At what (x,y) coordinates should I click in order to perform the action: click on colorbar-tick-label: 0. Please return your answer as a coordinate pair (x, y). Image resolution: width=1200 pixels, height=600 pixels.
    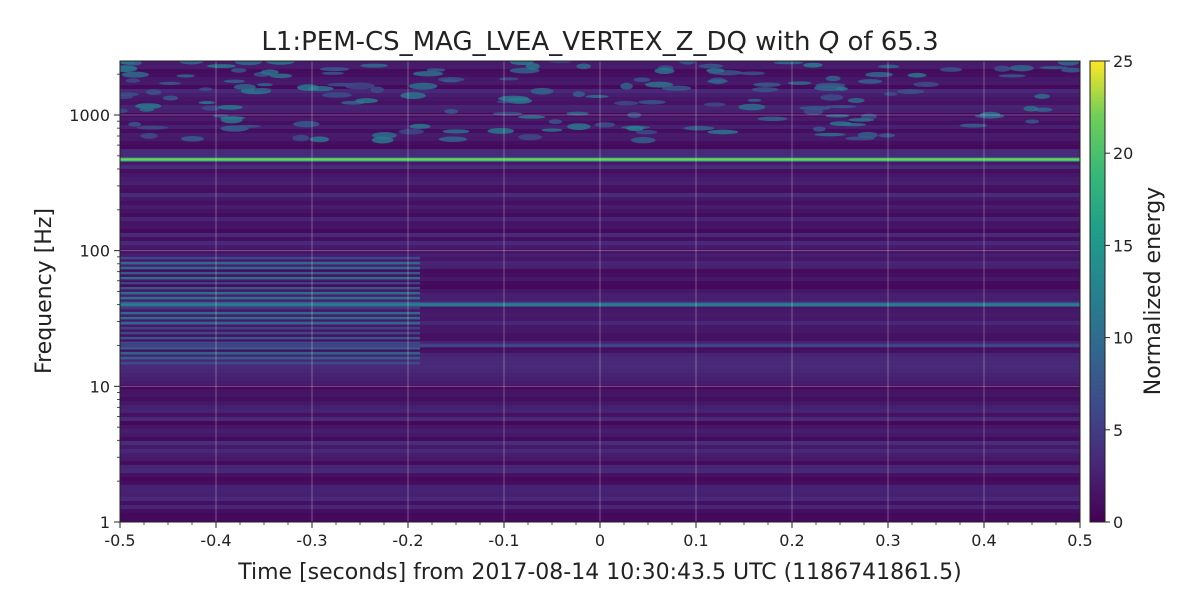
    Looking at the image, I should click on (1118, 522).